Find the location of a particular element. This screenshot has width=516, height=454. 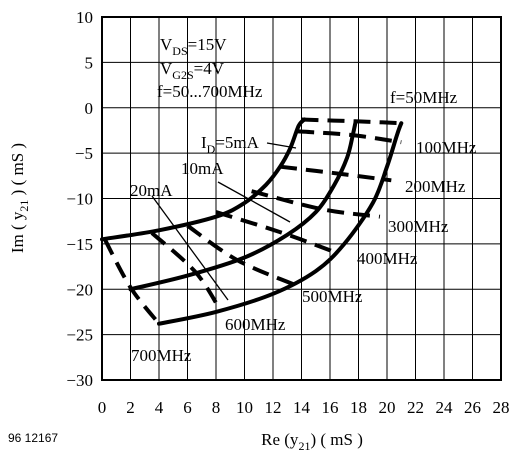

y-tick-label: −25 is located at coordinates (79, 335).